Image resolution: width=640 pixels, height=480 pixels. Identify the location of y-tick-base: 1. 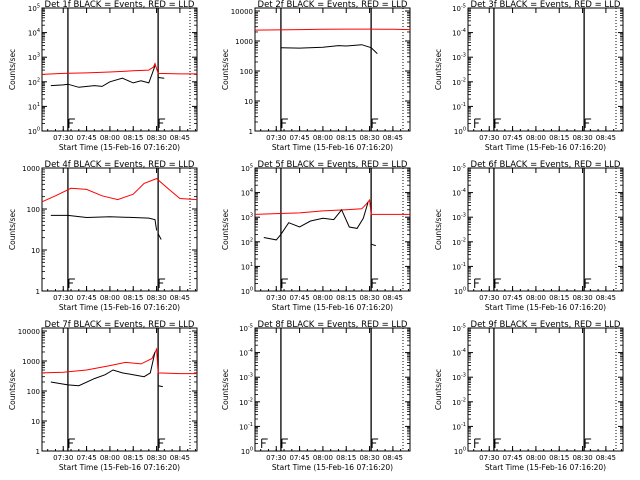
(38, 292).